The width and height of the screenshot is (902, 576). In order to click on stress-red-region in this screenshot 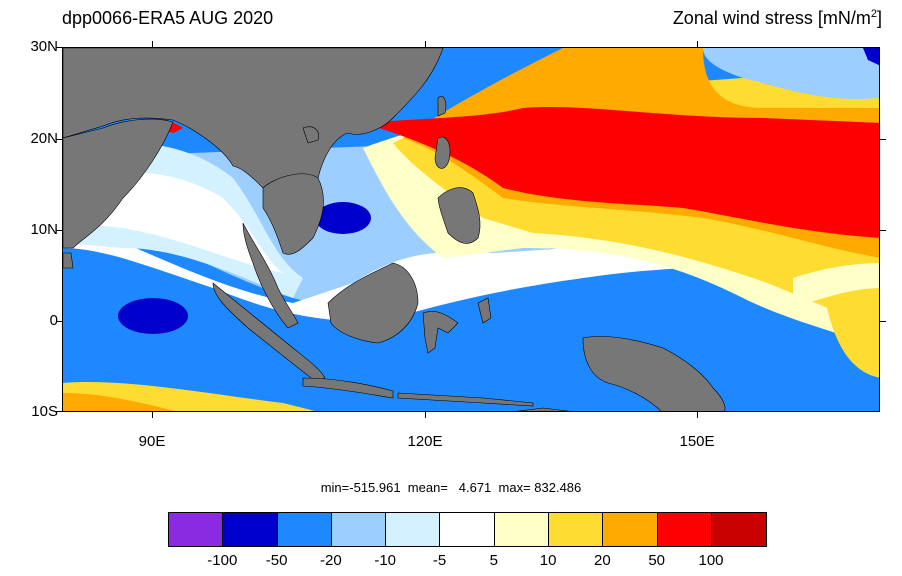, I will do `click(621, 172)`.